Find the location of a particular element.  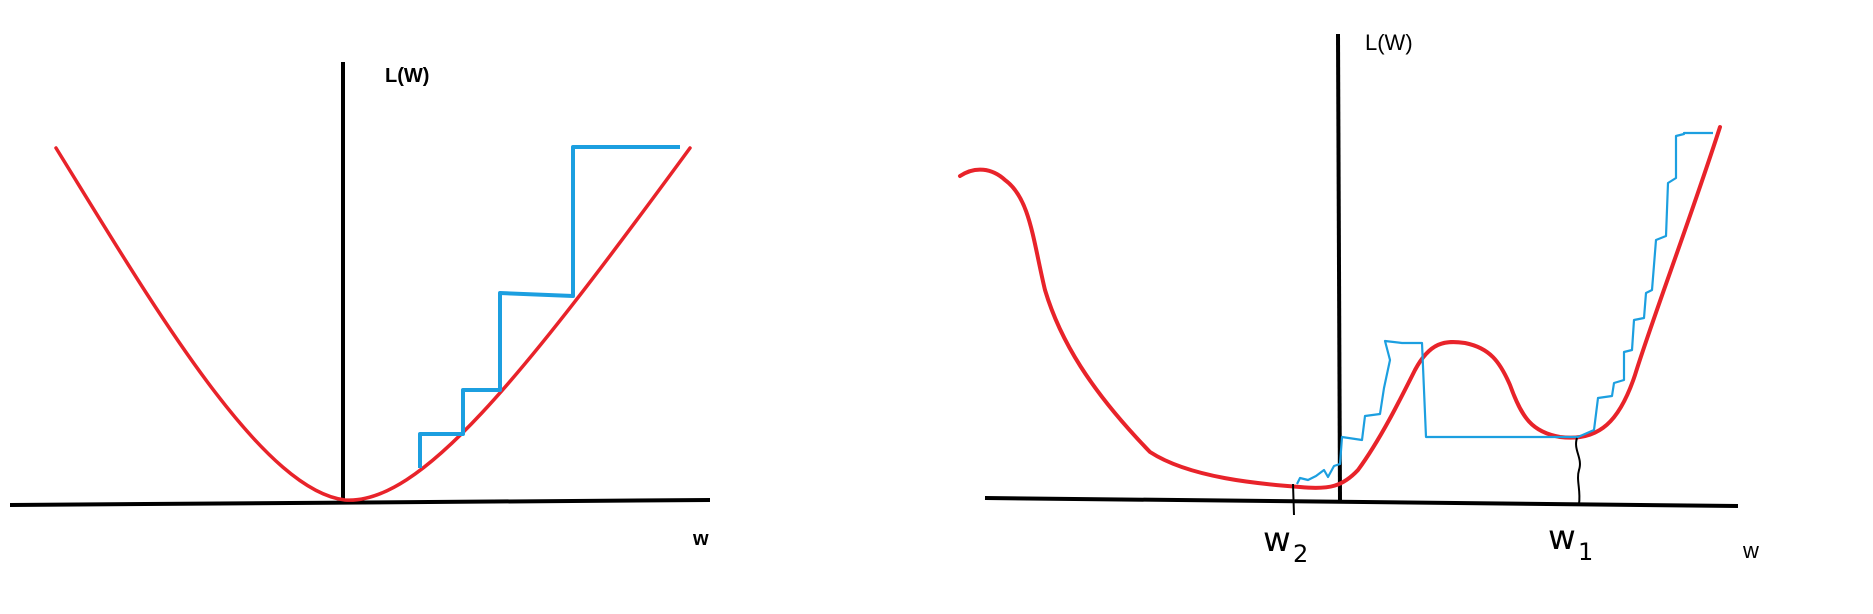

right-x-axis-label: w is located at coordinates (1750, 550).